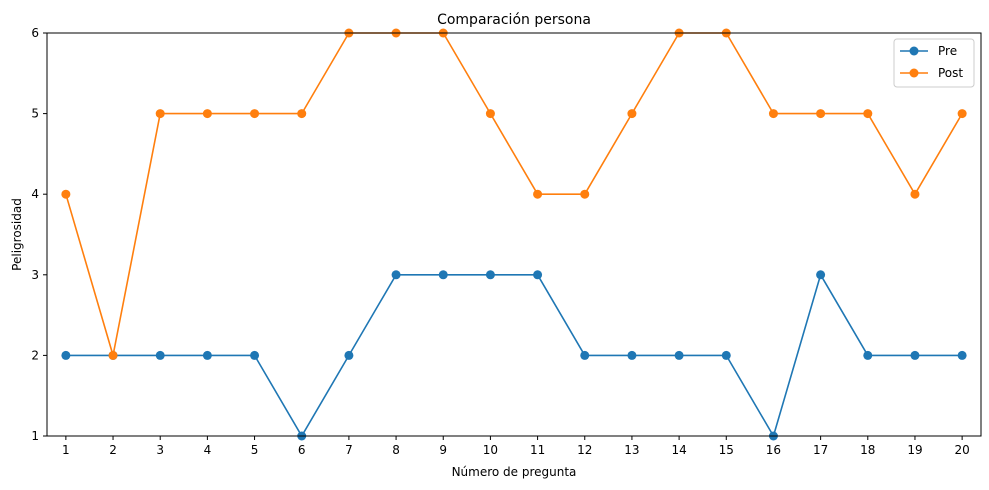 This screenshot has height=490, width=989. Describe the element at coordinates (17, 234) in the screenshot. I see `y-axis-label: Peligrosidad` at that location.